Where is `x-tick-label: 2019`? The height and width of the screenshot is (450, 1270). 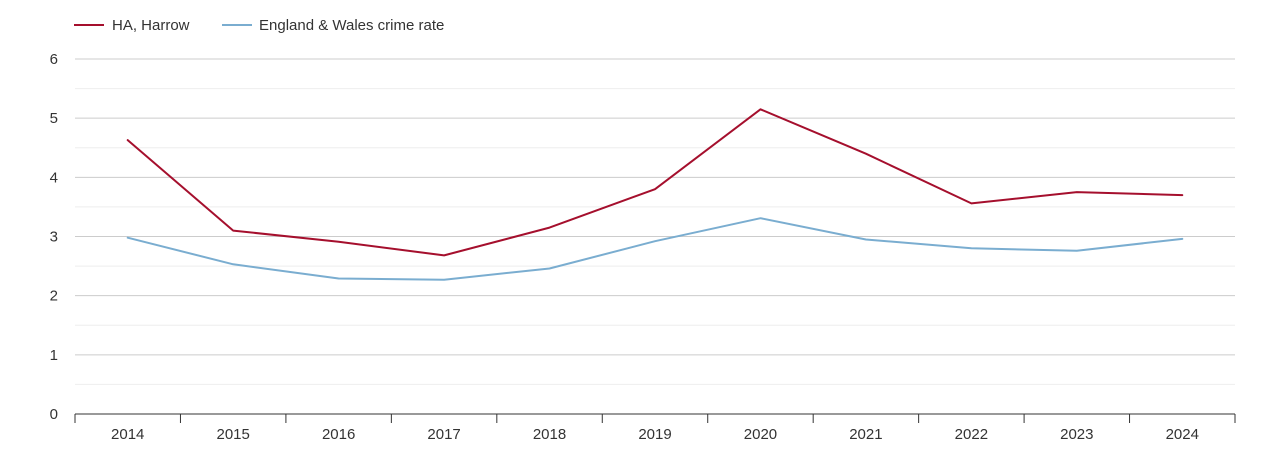 x-tick-label: 2019 is located at coordinates (654, 434).